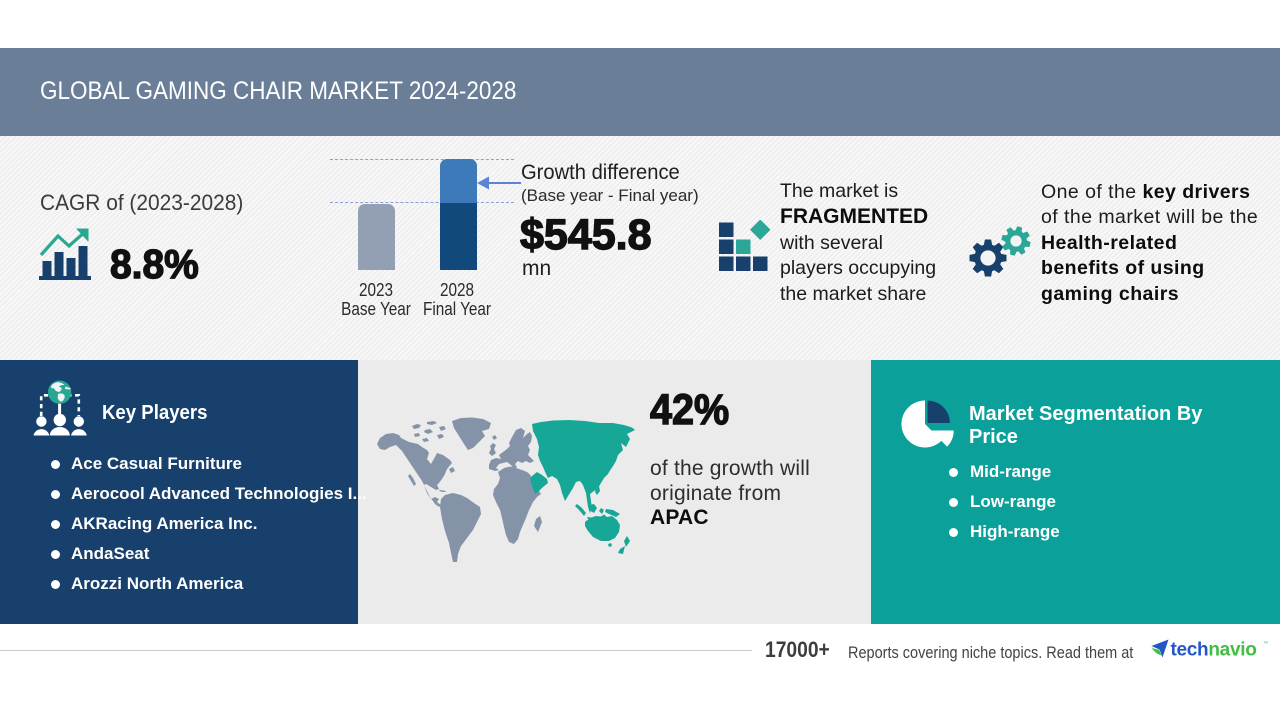 The image size is (1280, 720). Describe the element at coordinates (1266, 644) in the screenshot. I see `svg-text: ™` at that location.